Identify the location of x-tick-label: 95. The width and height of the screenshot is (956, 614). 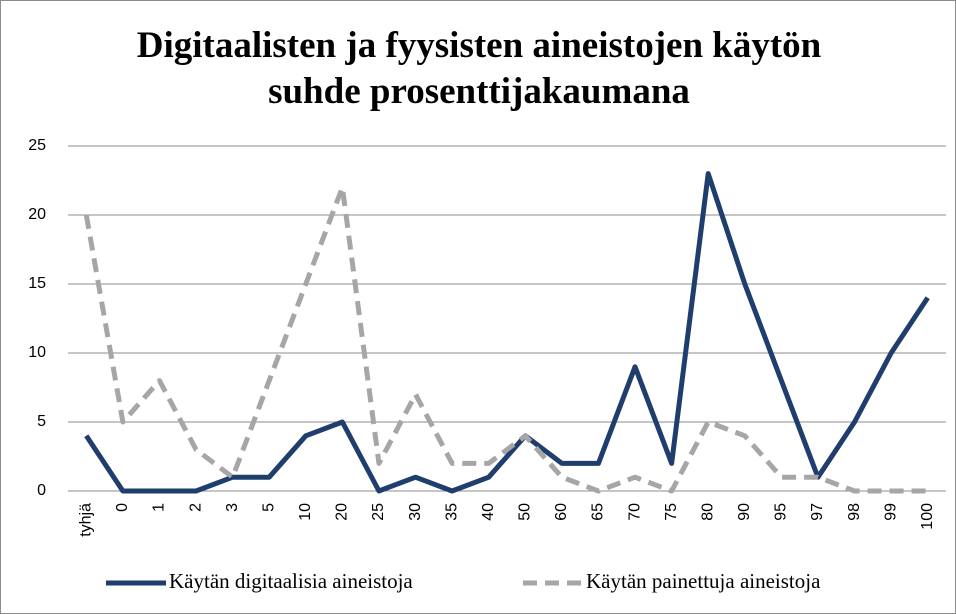
(781, 512).